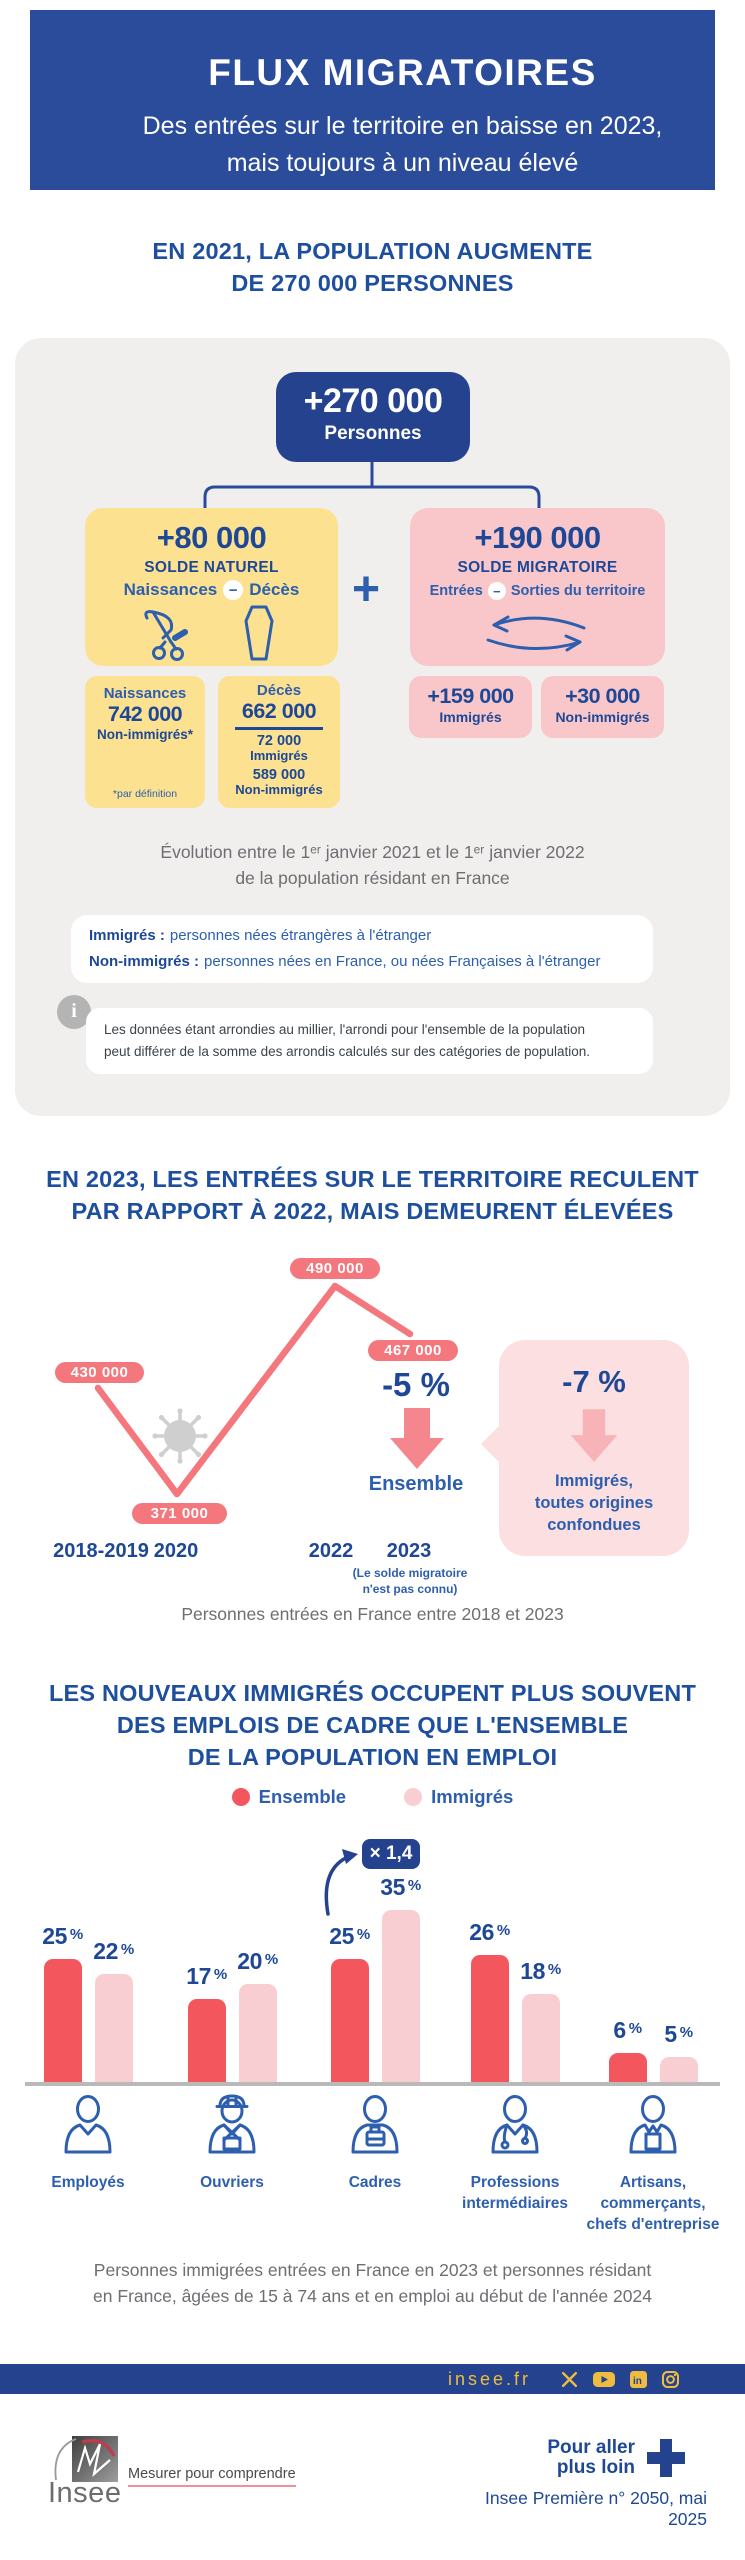  I want to click on category-label-line: chefs d'entreprise, so click(653, 2224).